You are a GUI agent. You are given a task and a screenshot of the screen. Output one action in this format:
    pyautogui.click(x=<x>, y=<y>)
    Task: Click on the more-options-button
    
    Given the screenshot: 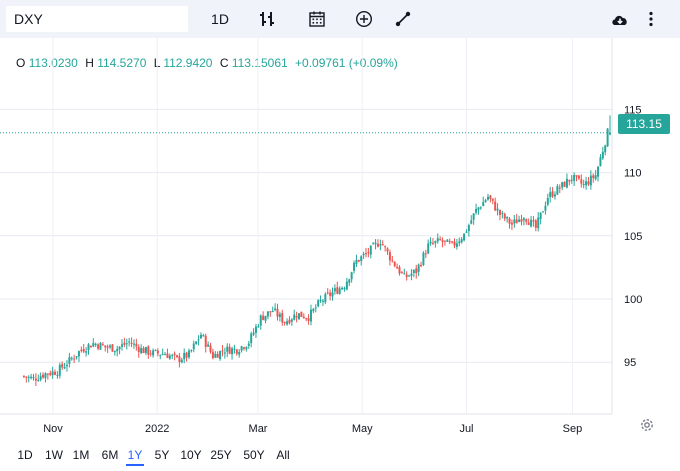 What is the action you would take?
    pyautogui.click(x=651, y=19)
    